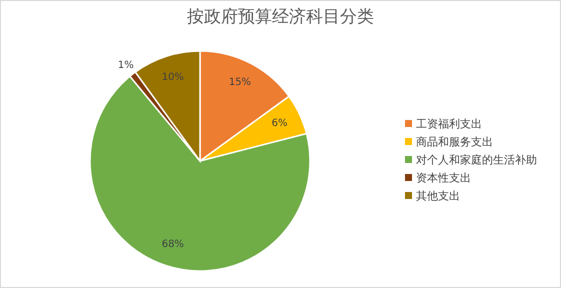  What do you see at coordinates (454, 142) in the screenshot?
I see `legend-label: 商品和服务支出` at bounding box center [454, 142].